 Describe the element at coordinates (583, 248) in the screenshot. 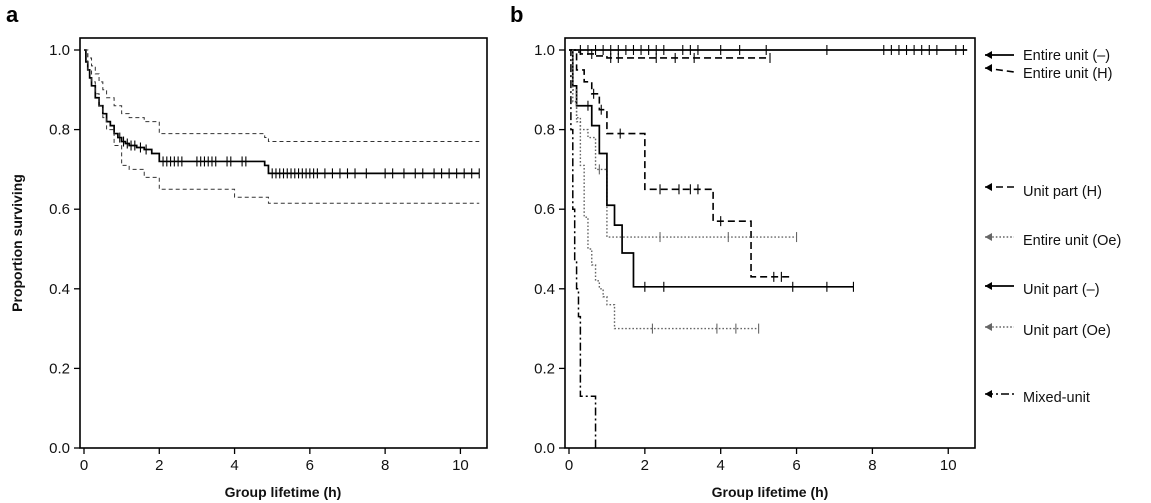

I see `panel-b-series-6-line` at that location.